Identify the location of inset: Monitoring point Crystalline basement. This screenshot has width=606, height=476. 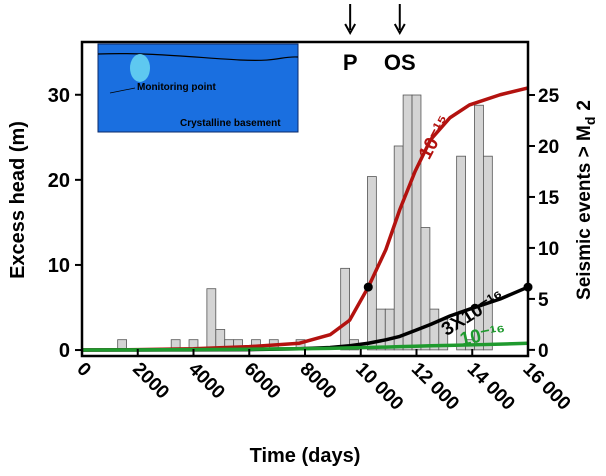
(198, 88).